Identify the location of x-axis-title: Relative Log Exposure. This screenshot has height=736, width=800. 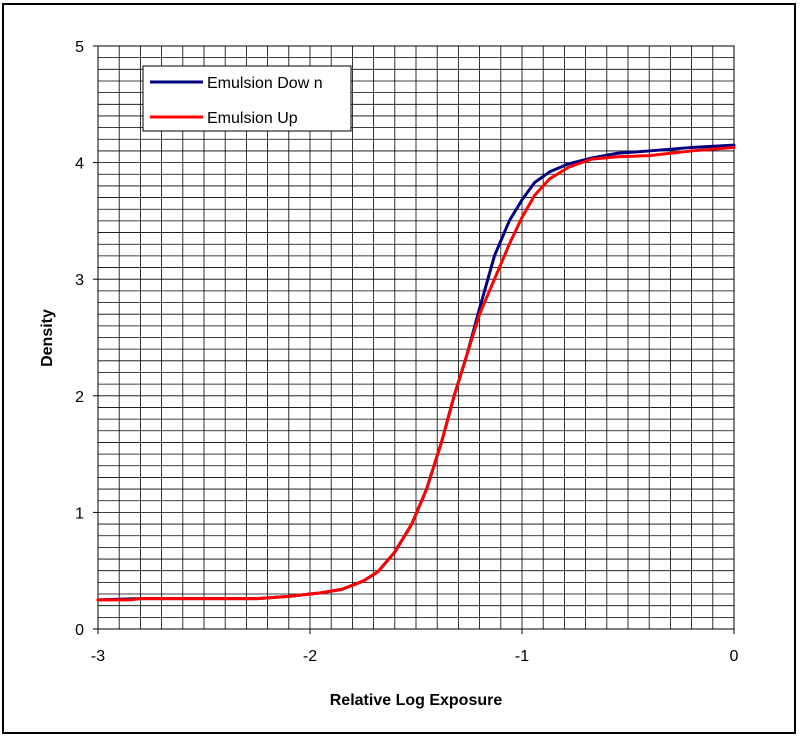
(416, 700).